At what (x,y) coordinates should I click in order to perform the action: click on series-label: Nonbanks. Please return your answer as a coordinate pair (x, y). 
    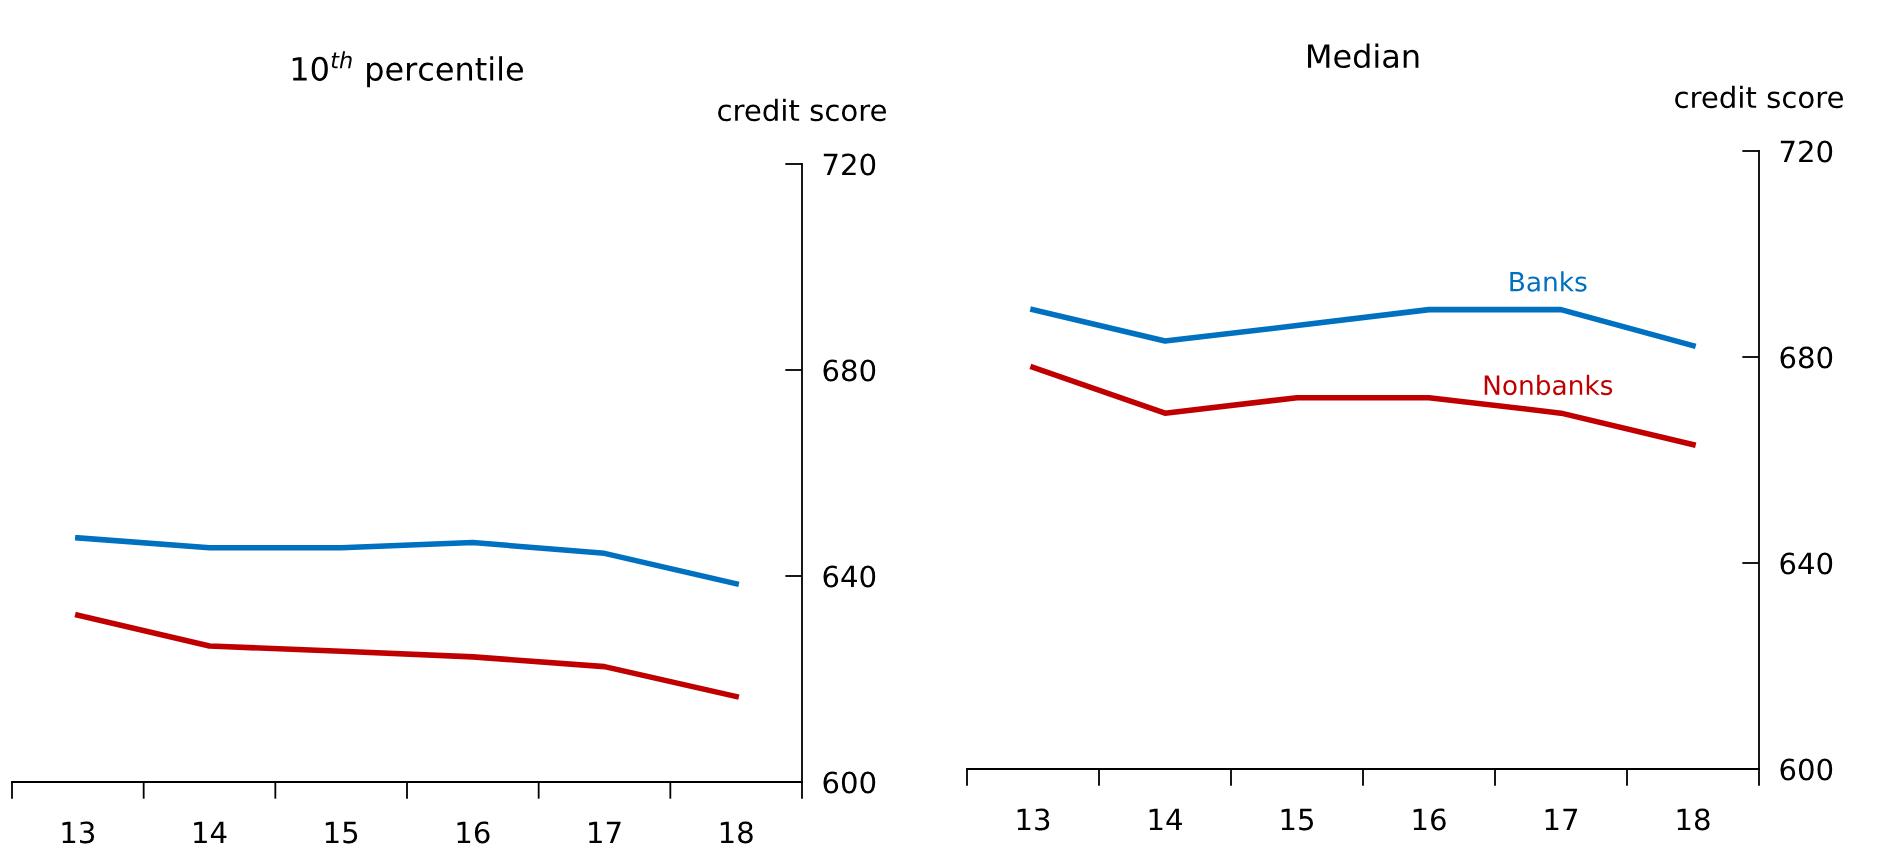
    Looking at the image, I should click on (1548, 385).